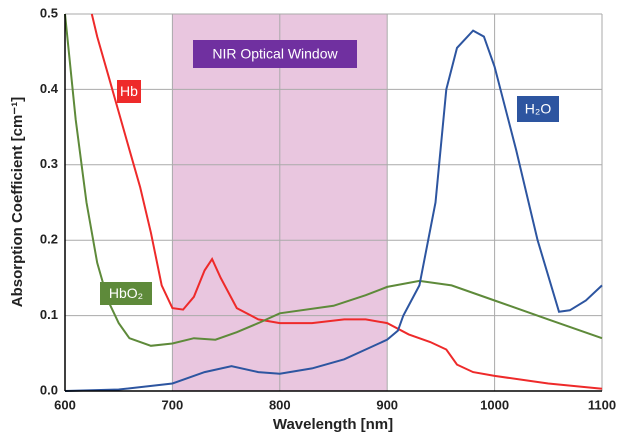 Image resolution: width=621 pixels, height=439 pixels. What do you see at coordinates (49, 314) in the screenshot?
I see `y-tick-label: 0.1` at bounding box center [49, 314].